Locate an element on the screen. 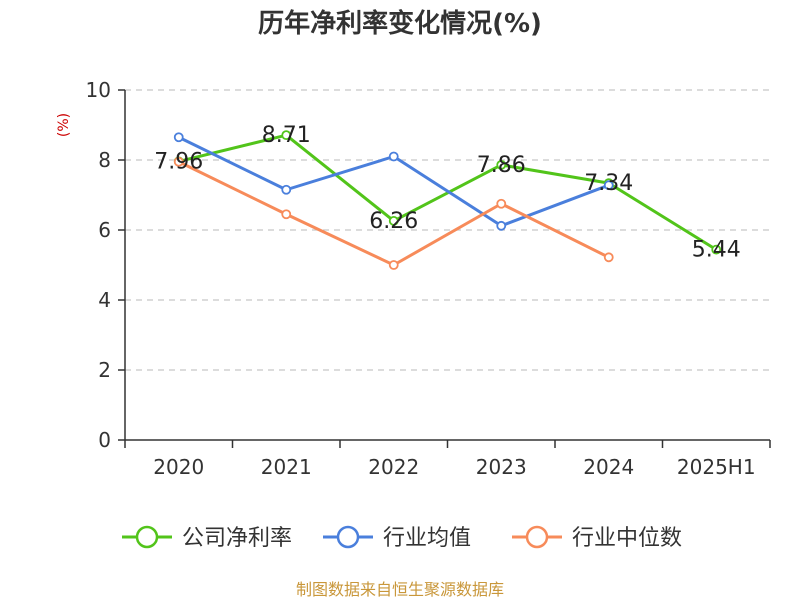 Image resolution: width=800 pixels, height=600 pixels. y-tick-label: 0 is located at coordinates (104, 440).